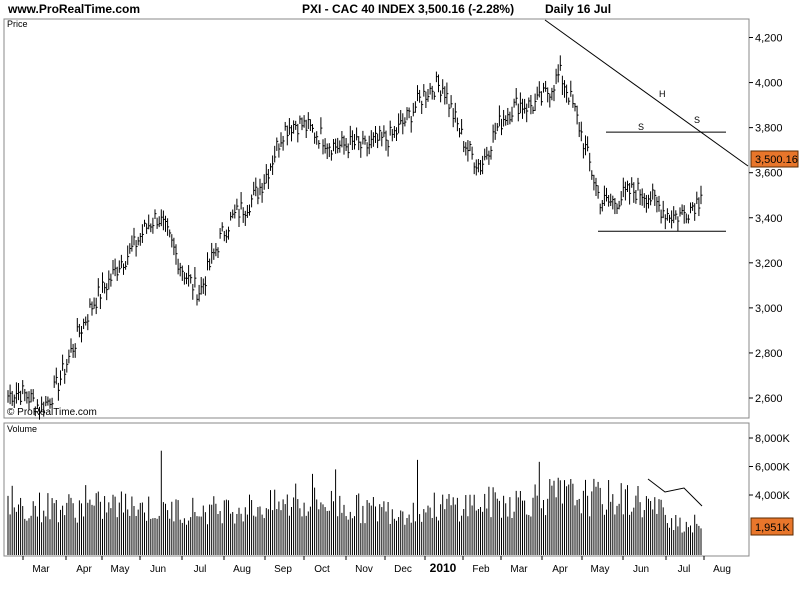 This screenshot has height=600, width=800. Describe the element at coordinates (578, 9) in the screenshot. I see `chart-period: Daily 16 Jul` at that location.